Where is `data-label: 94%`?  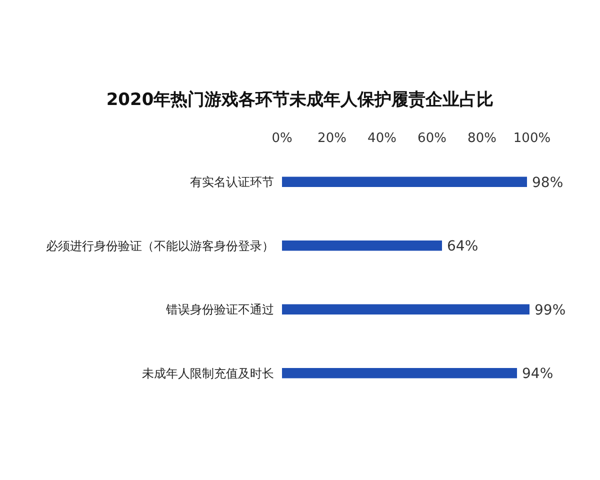
data-label: 94% is located at coordinates (538, 374).